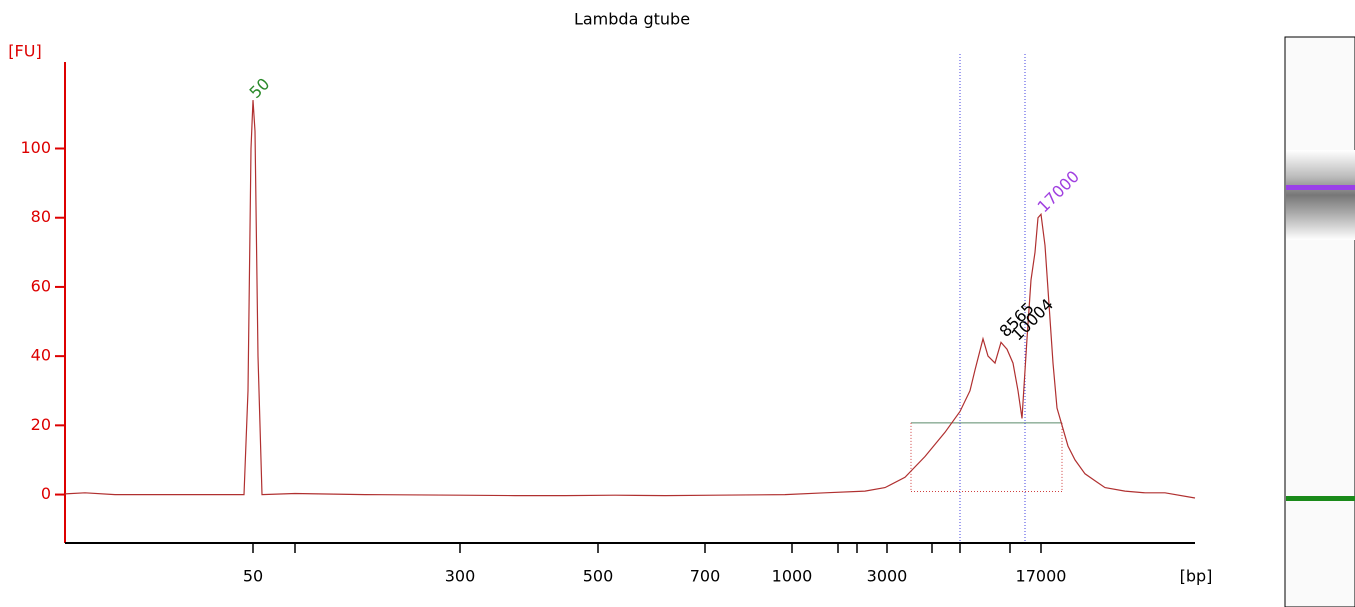 This screenshot has width=1355, height=607. I want to click on x-axis-label: [bp], so click(1196, 576).